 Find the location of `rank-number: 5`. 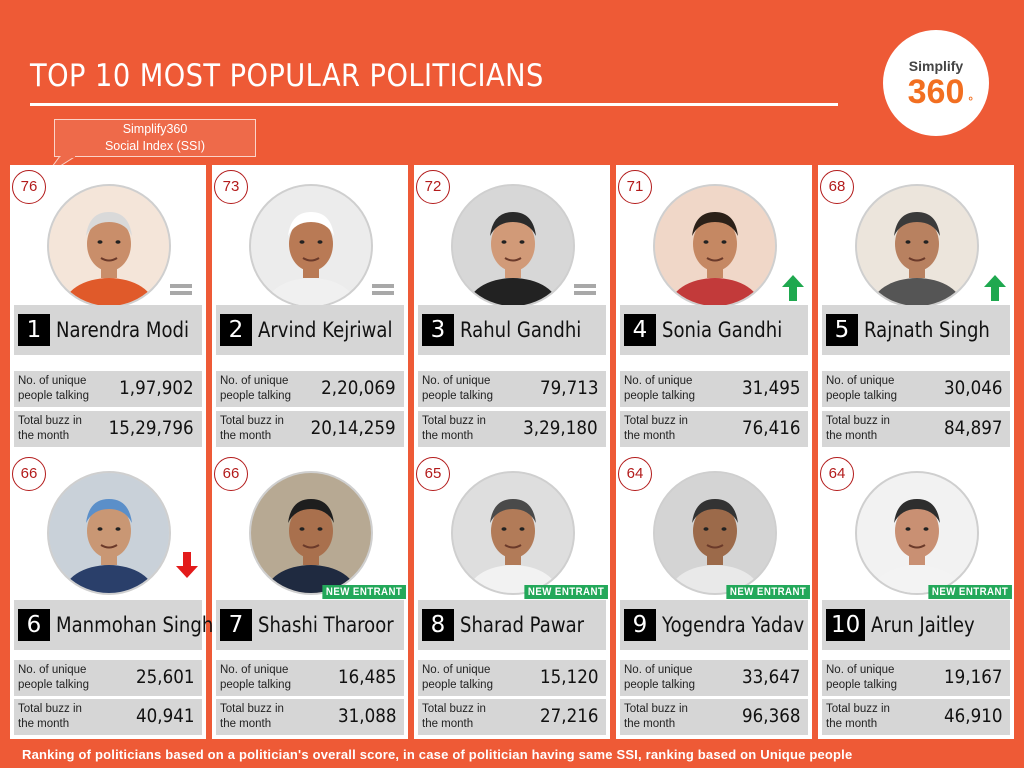

rank-number: 5 is located at coordinates (842, 330).